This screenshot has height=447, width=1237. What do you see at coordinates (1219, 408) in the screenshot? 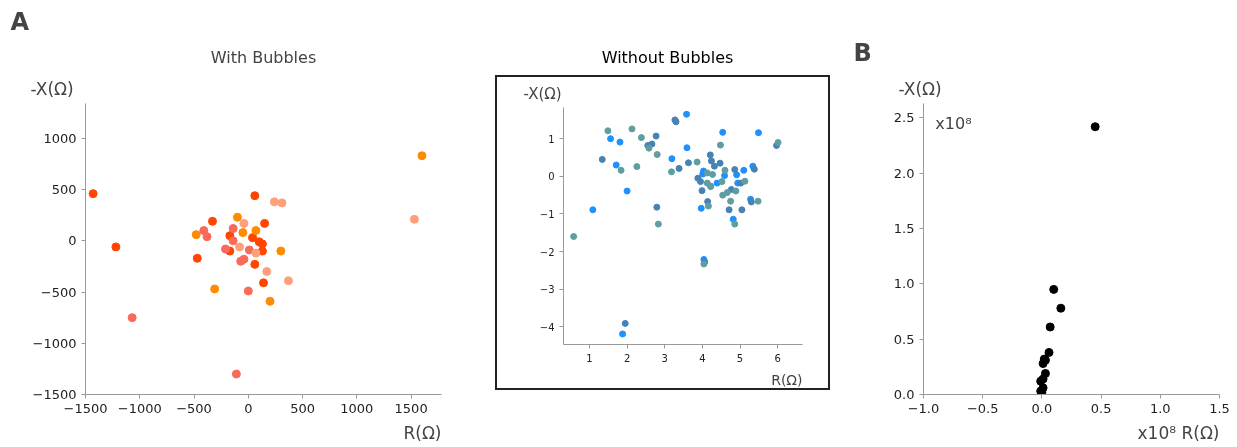
I see `x-tick-label: 1.5` at bounding box center [1219, 408].